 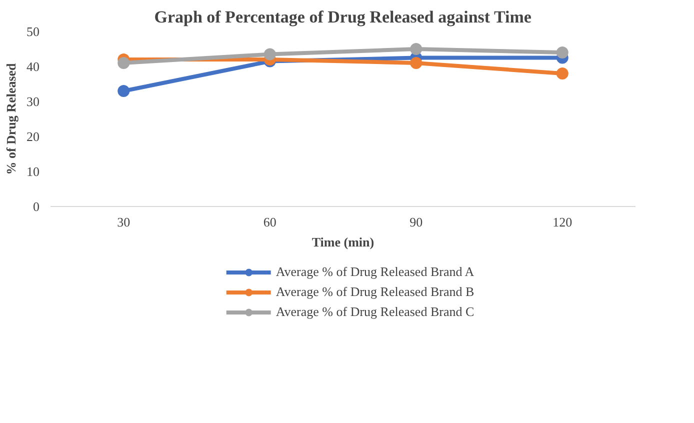 I want to click on x-tick-label: 90, so click(x=416, y=222).